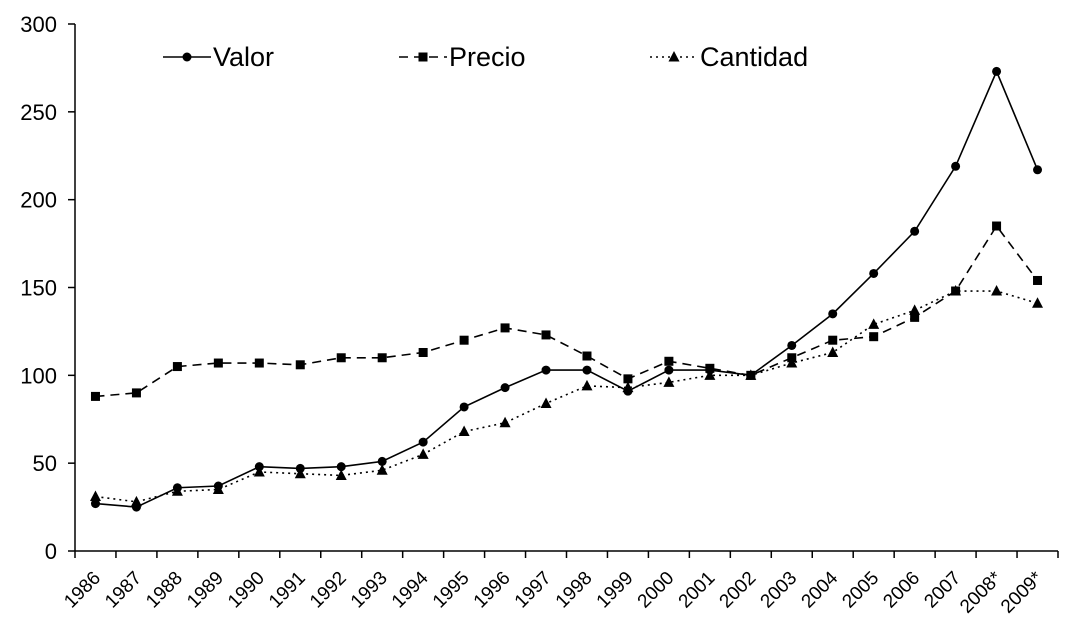 The width and height of the screenshot is (1080, 625). Describe the element at coordinates (38, 112) in the screenshot. I see `y-tick-label: 250` at that location.